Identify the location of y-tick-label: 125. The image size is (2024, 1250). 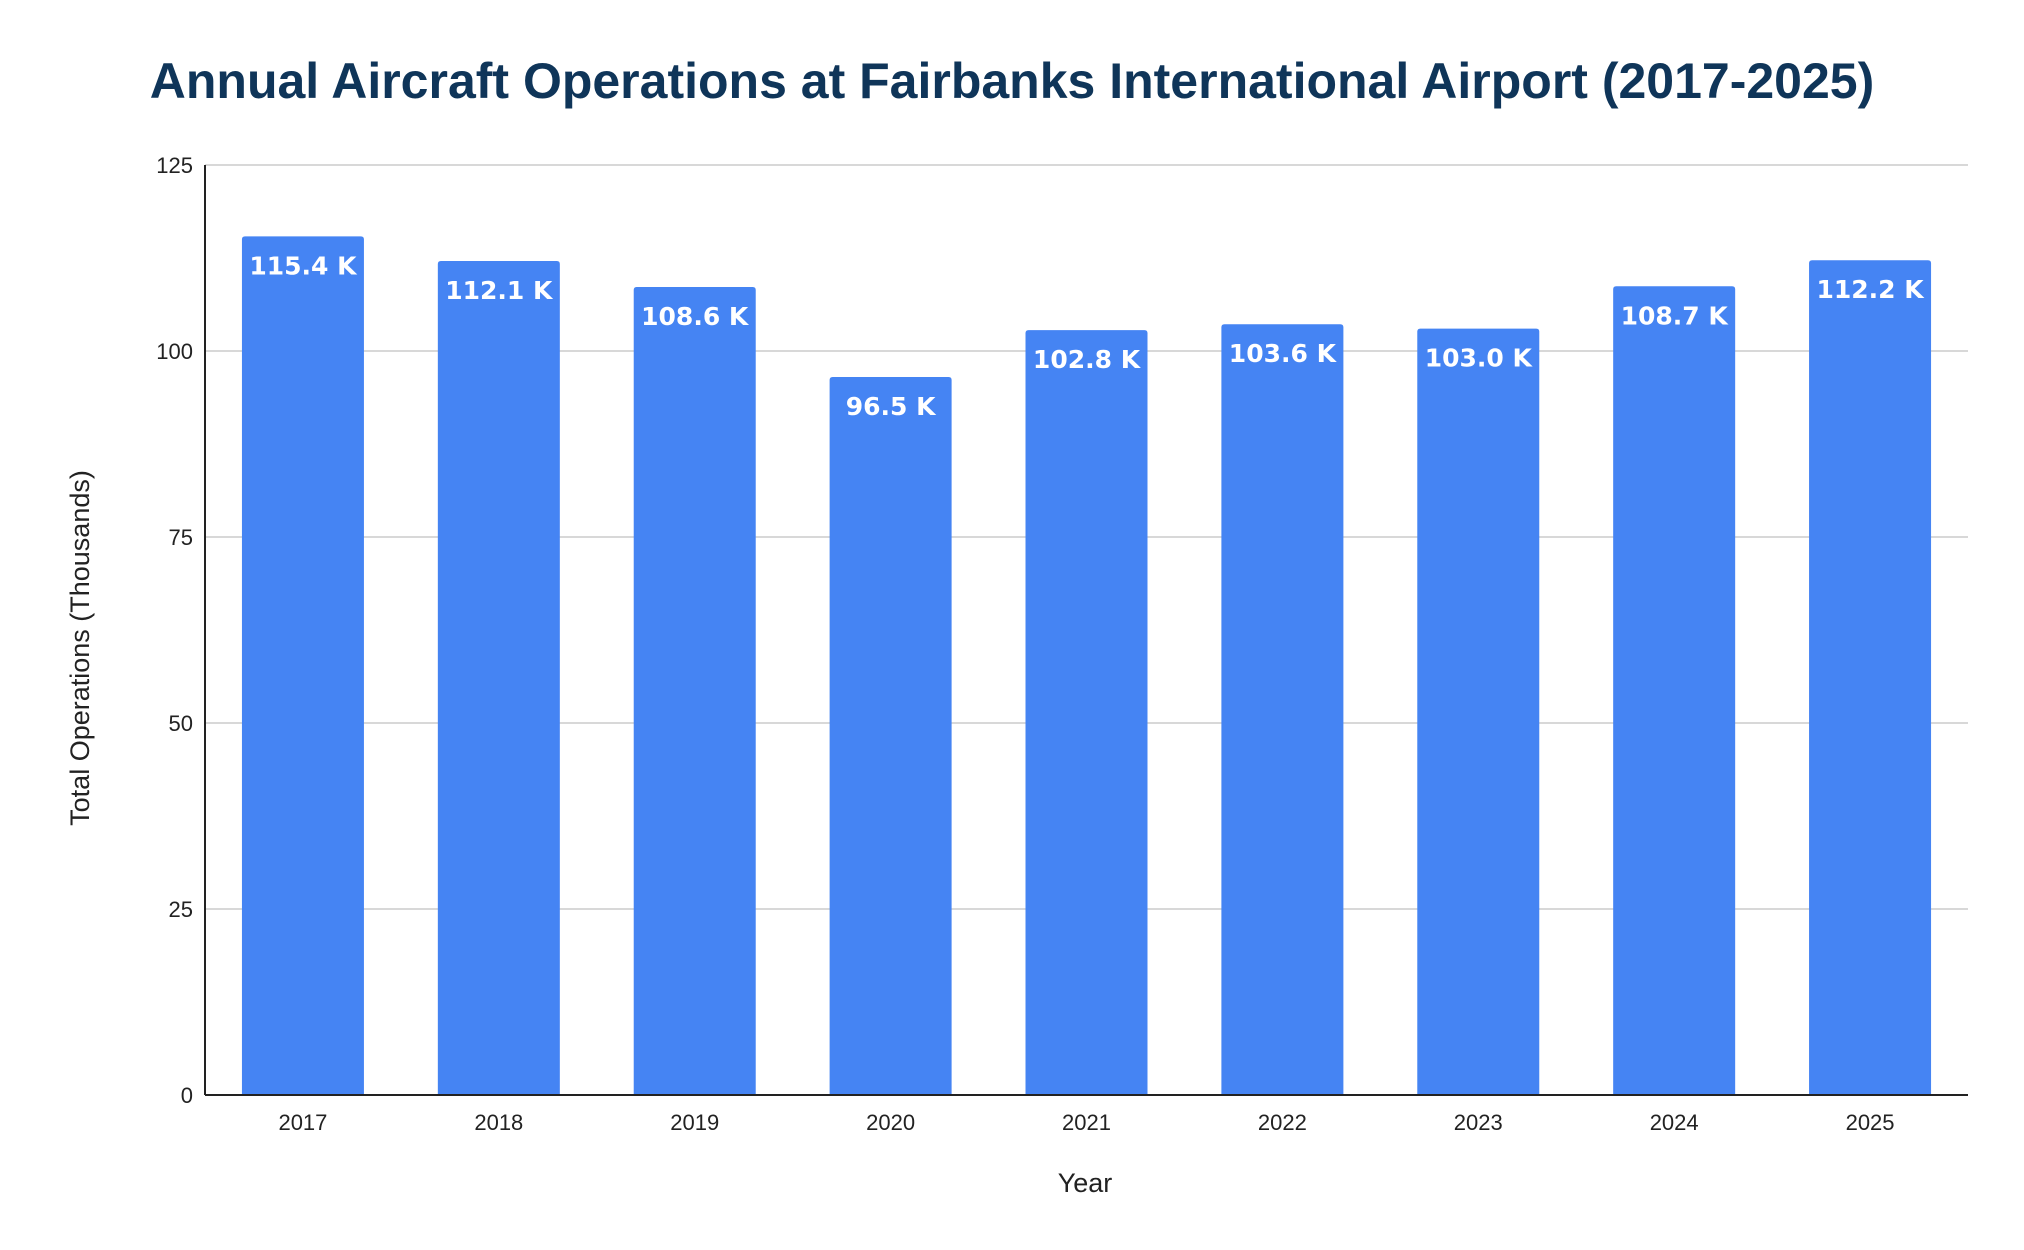
(174, 165).